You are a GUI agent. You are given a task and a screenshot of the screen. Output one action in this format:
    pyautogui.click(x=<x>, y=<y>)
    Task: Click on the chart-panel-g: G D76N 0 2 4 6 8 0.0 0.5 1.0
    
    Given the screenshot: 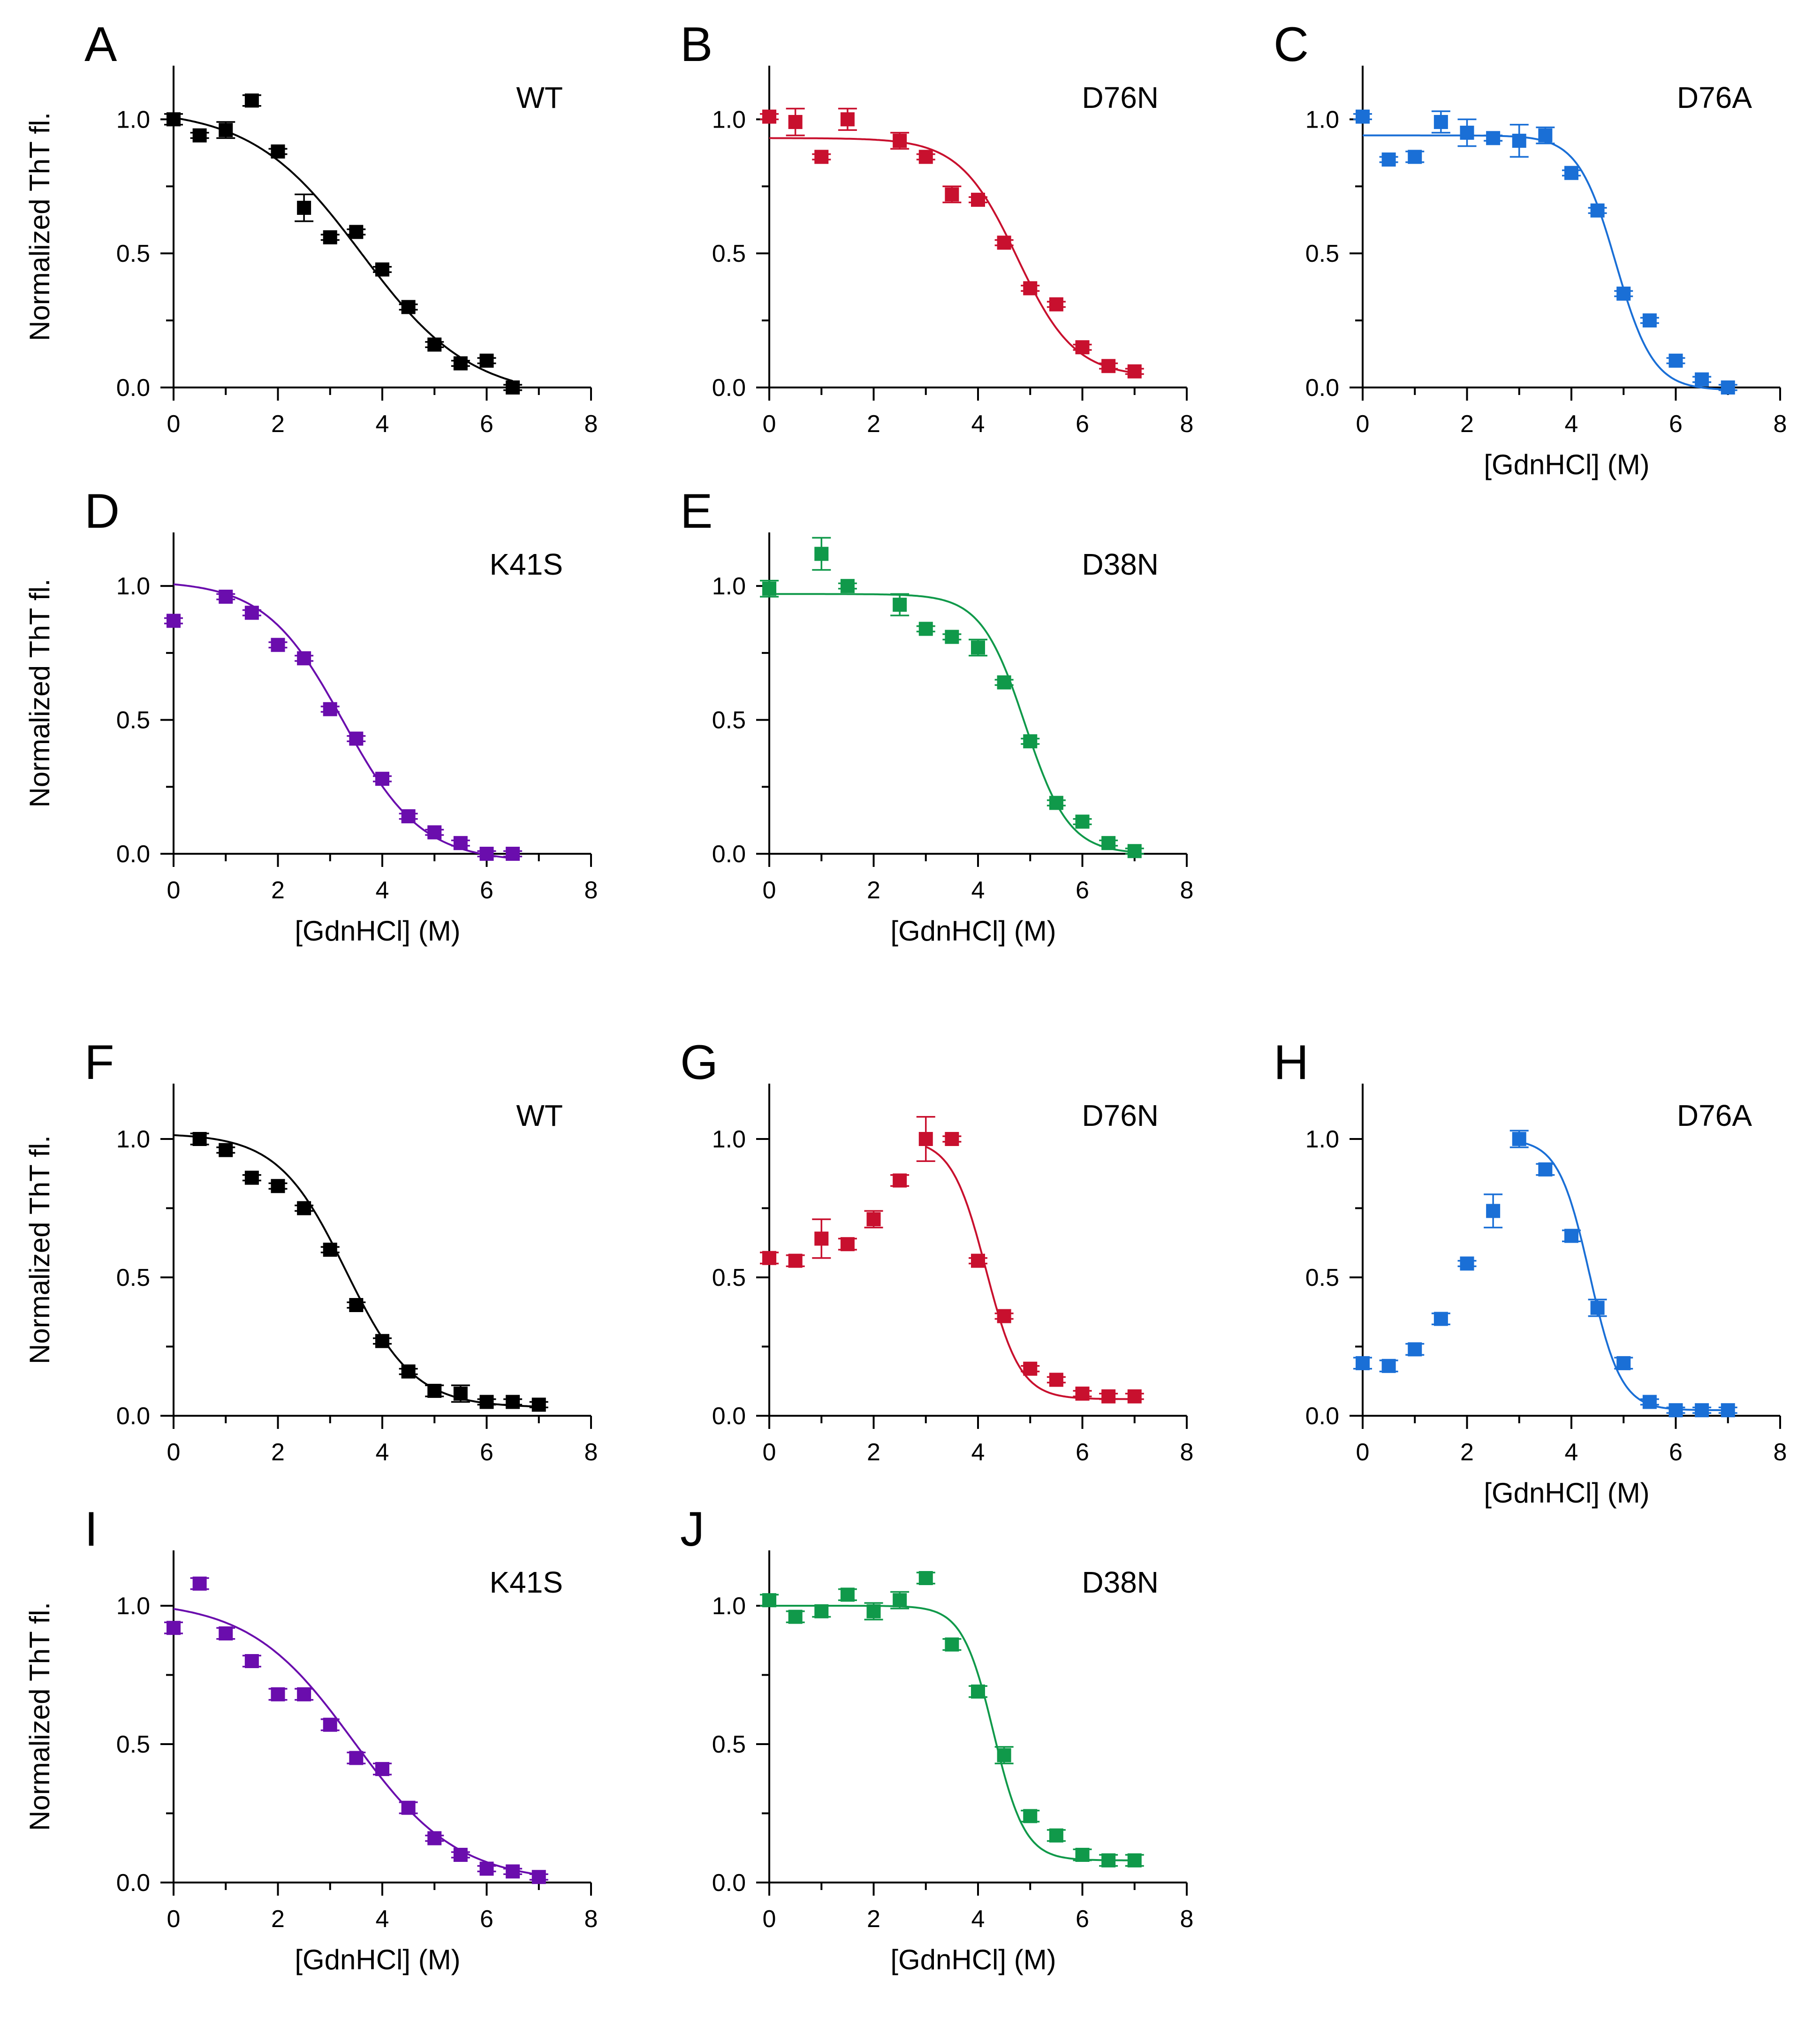 What is the action you would take?
    pyautogui.click(x=936, y=1250)
    